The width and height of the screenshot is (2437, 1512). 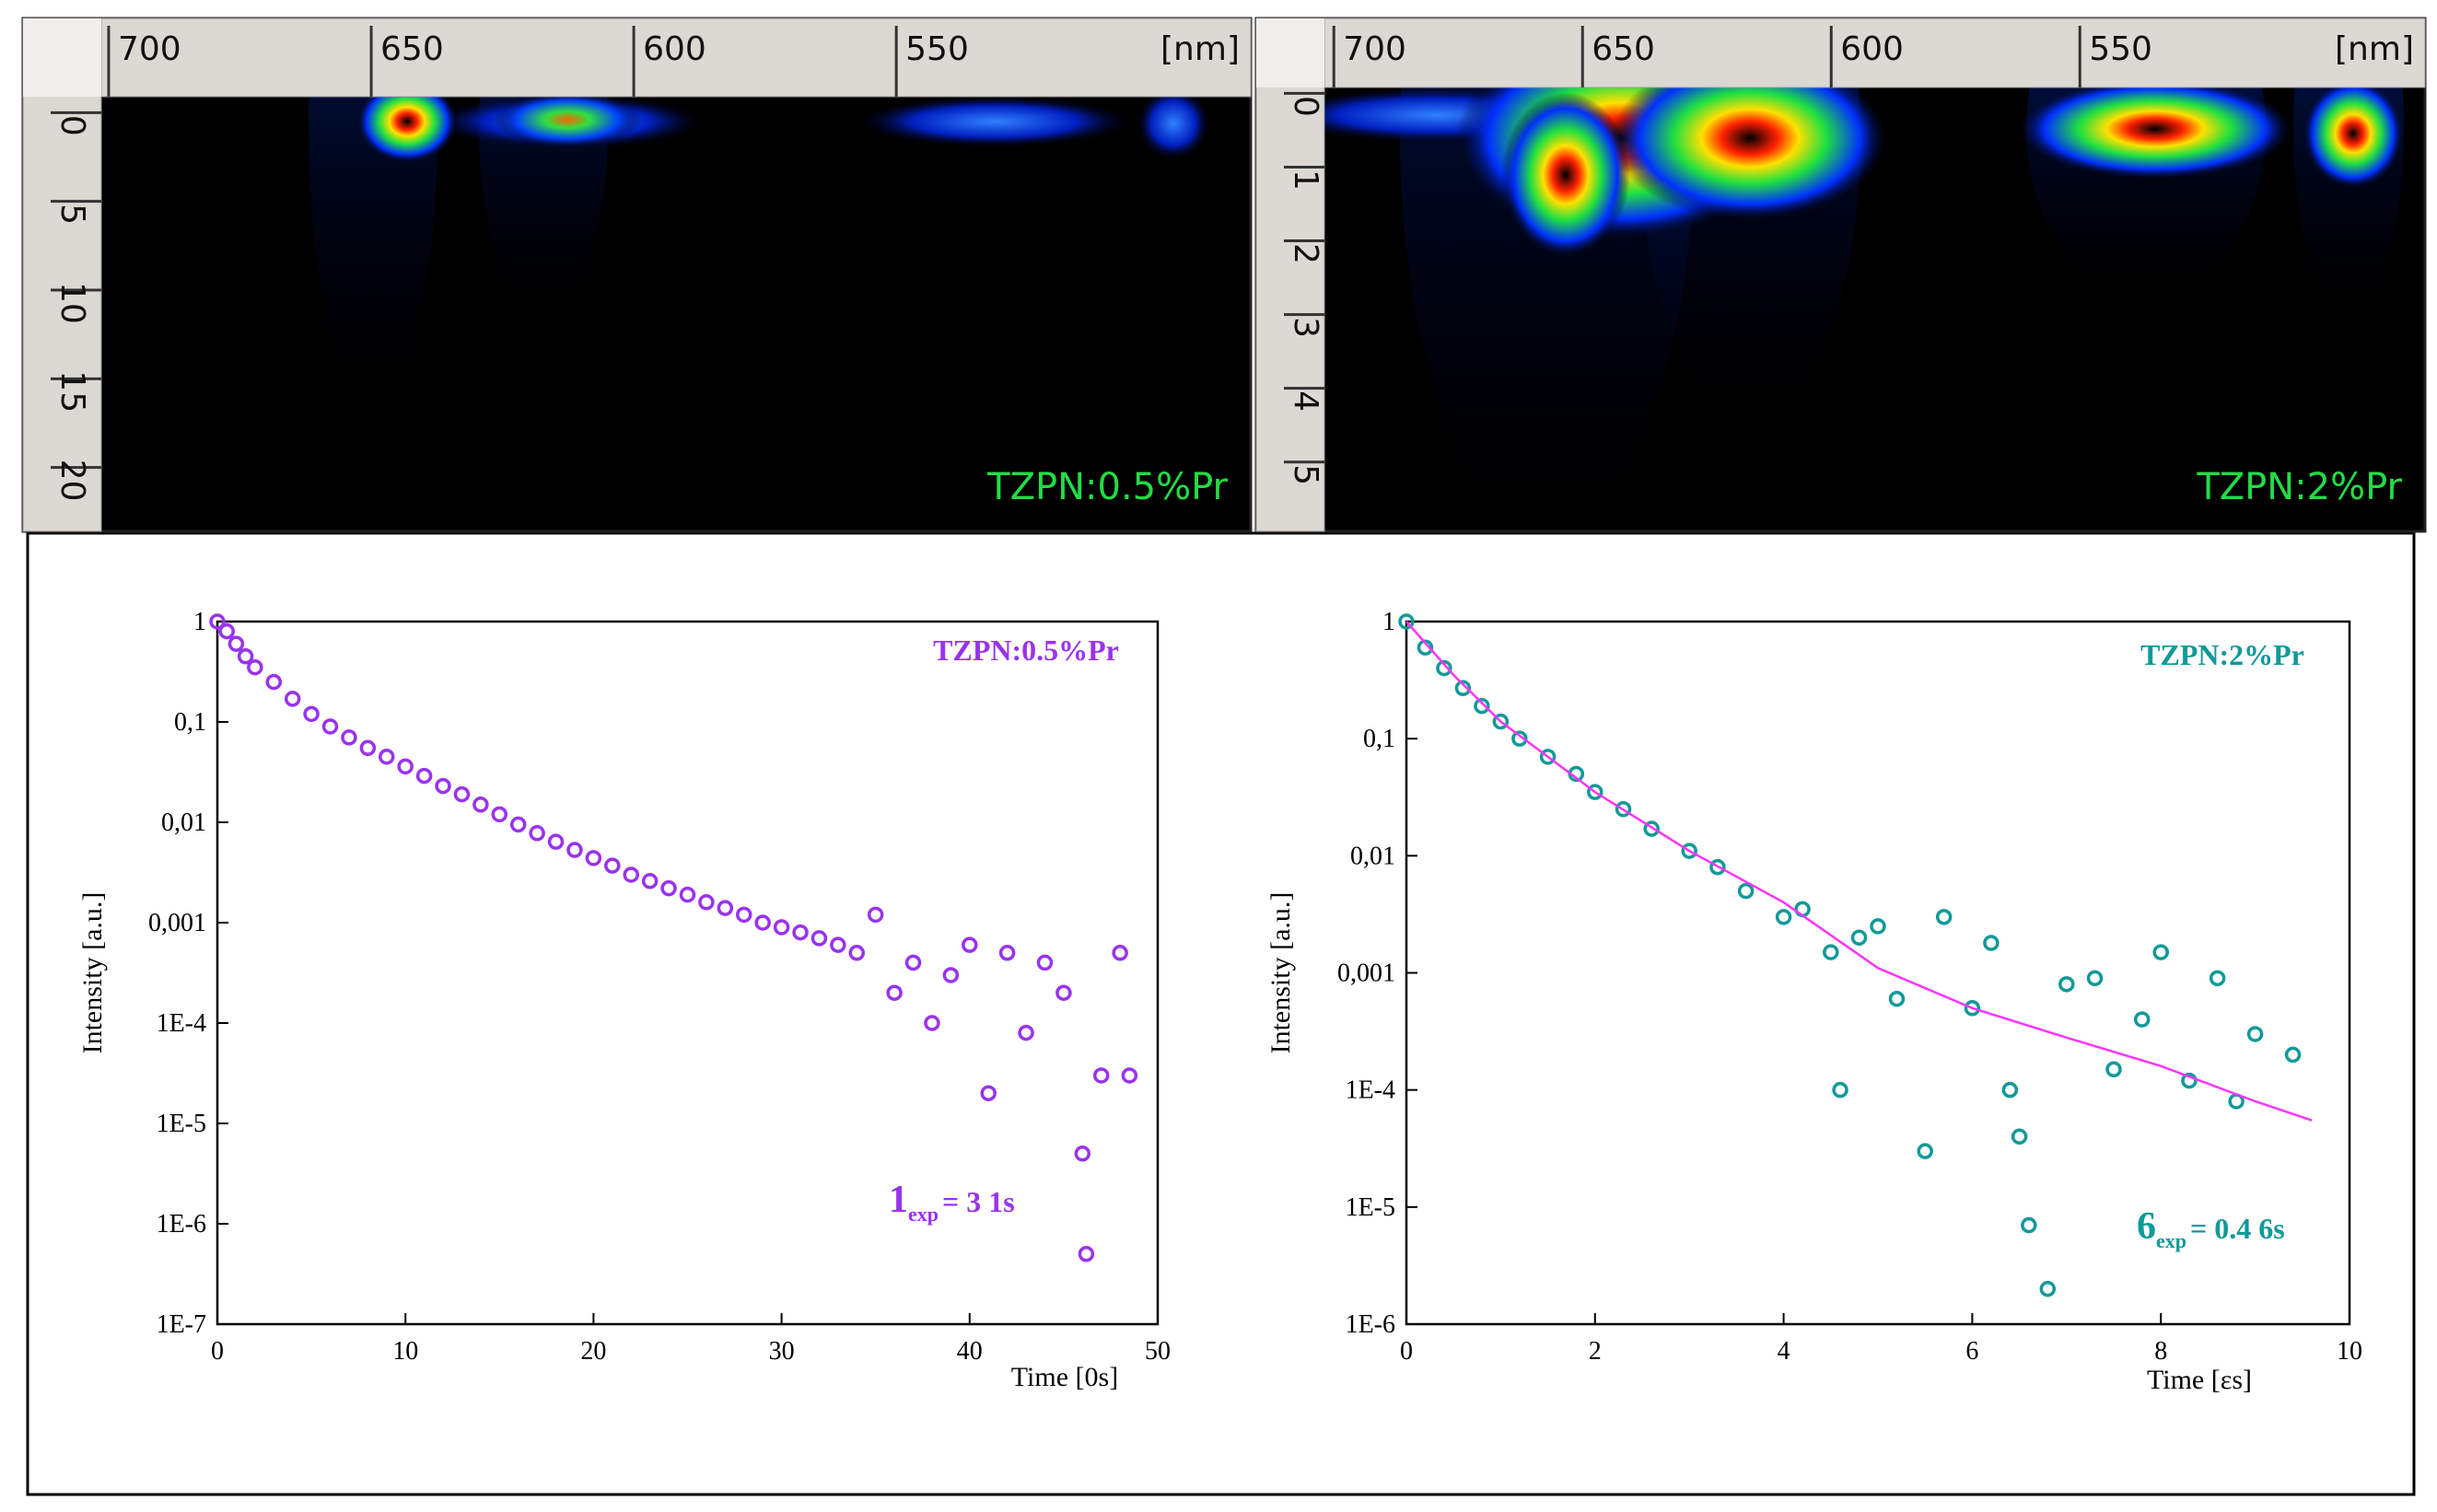 What do you see at coordinates (759, 247) in the screenshot?
I see `emission-layer` at bounding box center [759, 247].